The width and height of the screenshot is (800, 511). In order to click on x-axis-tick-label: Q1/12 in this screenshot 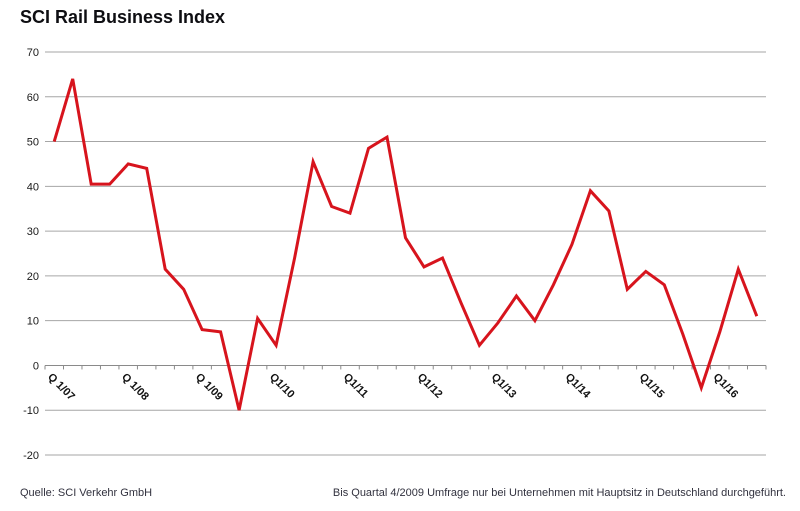, I will do `click(430, 386)`.